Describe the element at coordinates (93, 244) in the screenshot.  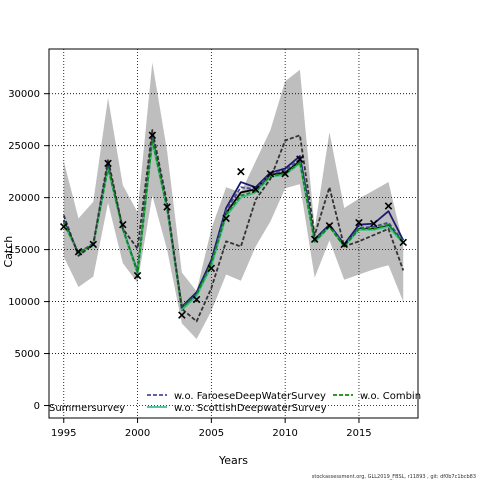
I see `observed-point-1997` at that location.